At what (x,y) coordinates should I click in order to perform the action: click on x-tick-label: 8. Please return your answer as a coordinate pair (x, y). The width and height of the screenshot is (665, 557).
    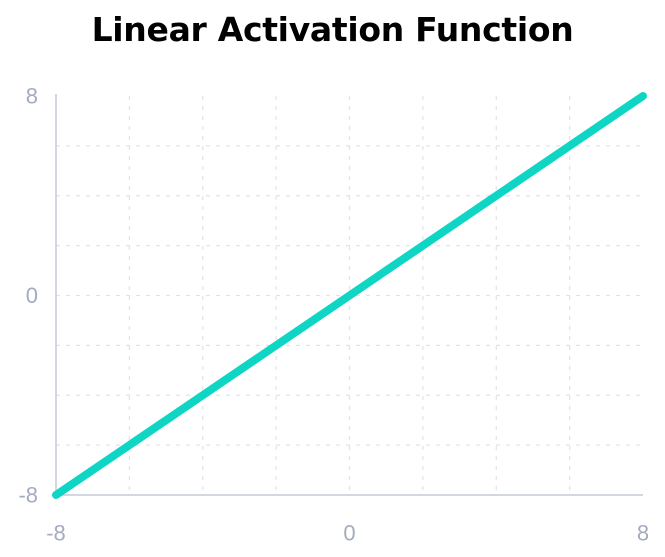
    Looking at the image, I should click on (643, 533).